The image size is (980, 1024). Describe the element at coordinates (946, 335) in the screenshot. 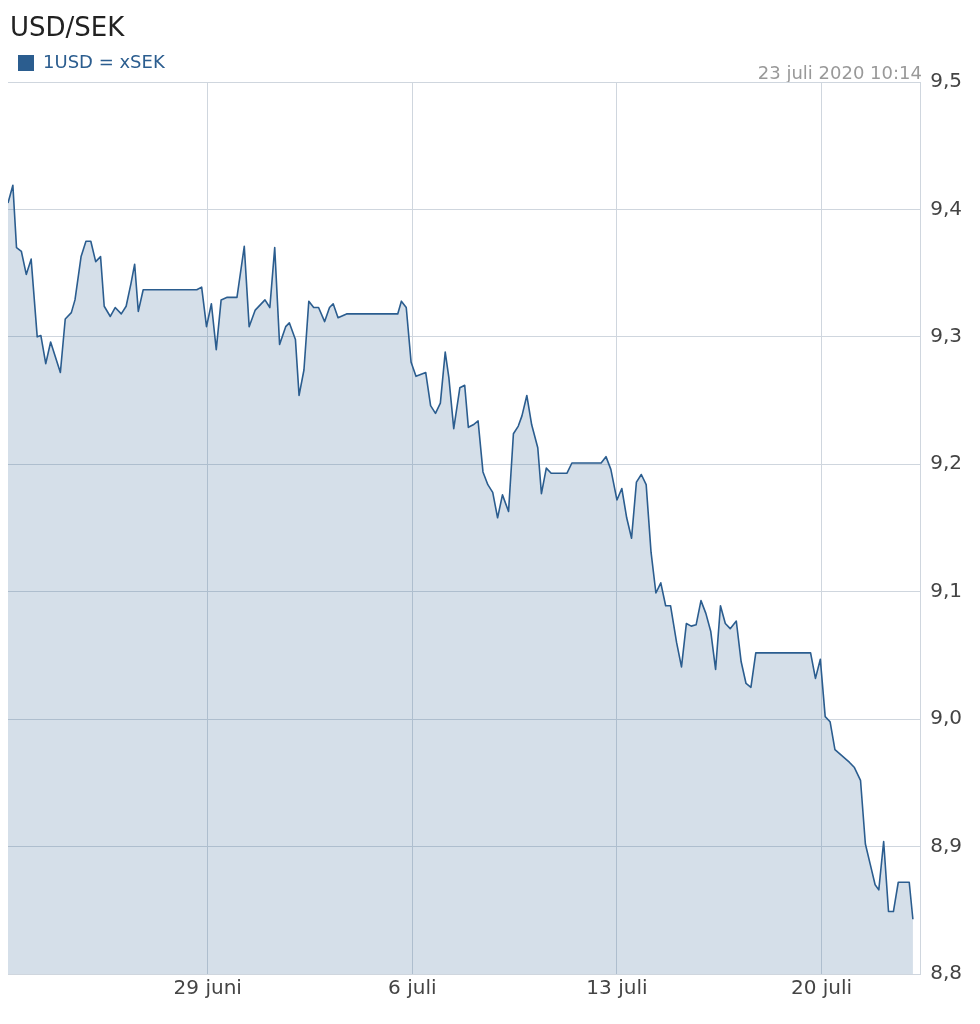

I see `y-tick-label: 9,3` at that location.